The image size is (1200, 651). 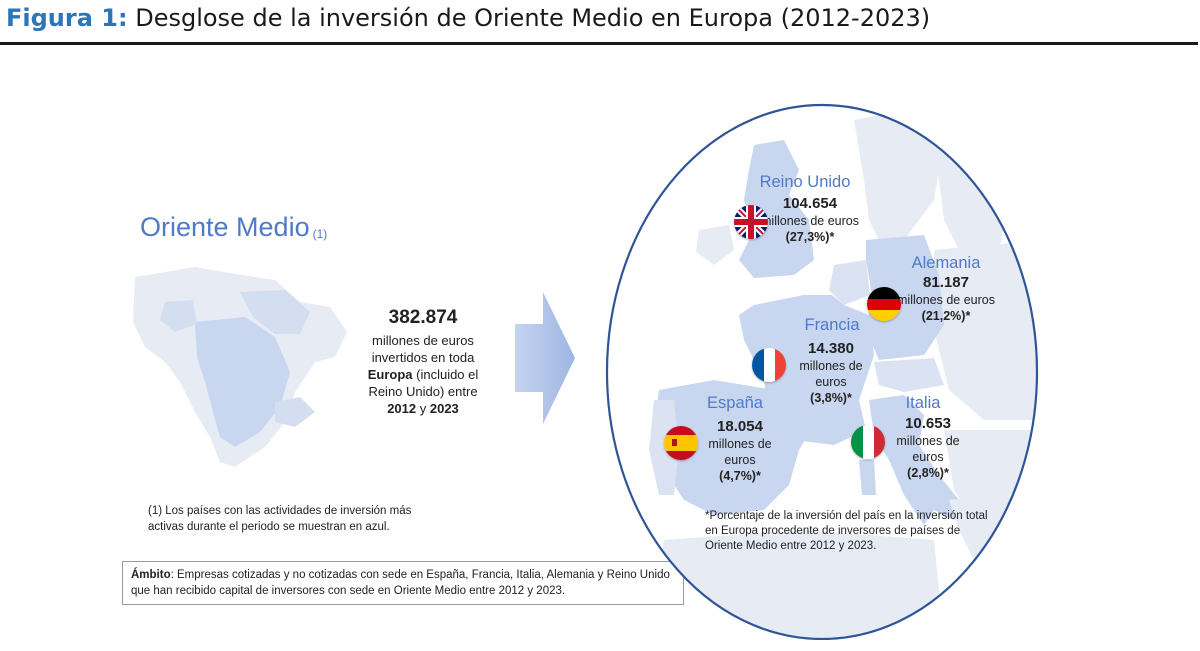 What do you see at coordinates (599, 43) in the screenshot?
I see `title-divider` at bounding box center [599, 43].